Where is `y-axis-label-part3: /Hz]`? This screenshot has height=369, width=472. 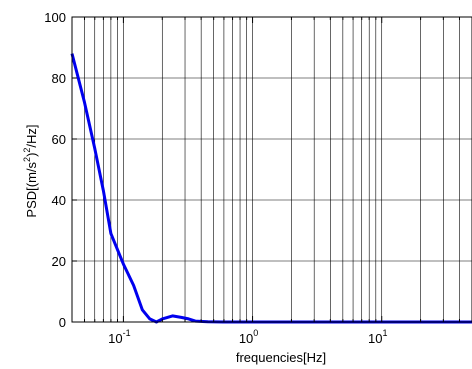 y-axis-label-part3: /Hz] is located at coordinates (31, 135).